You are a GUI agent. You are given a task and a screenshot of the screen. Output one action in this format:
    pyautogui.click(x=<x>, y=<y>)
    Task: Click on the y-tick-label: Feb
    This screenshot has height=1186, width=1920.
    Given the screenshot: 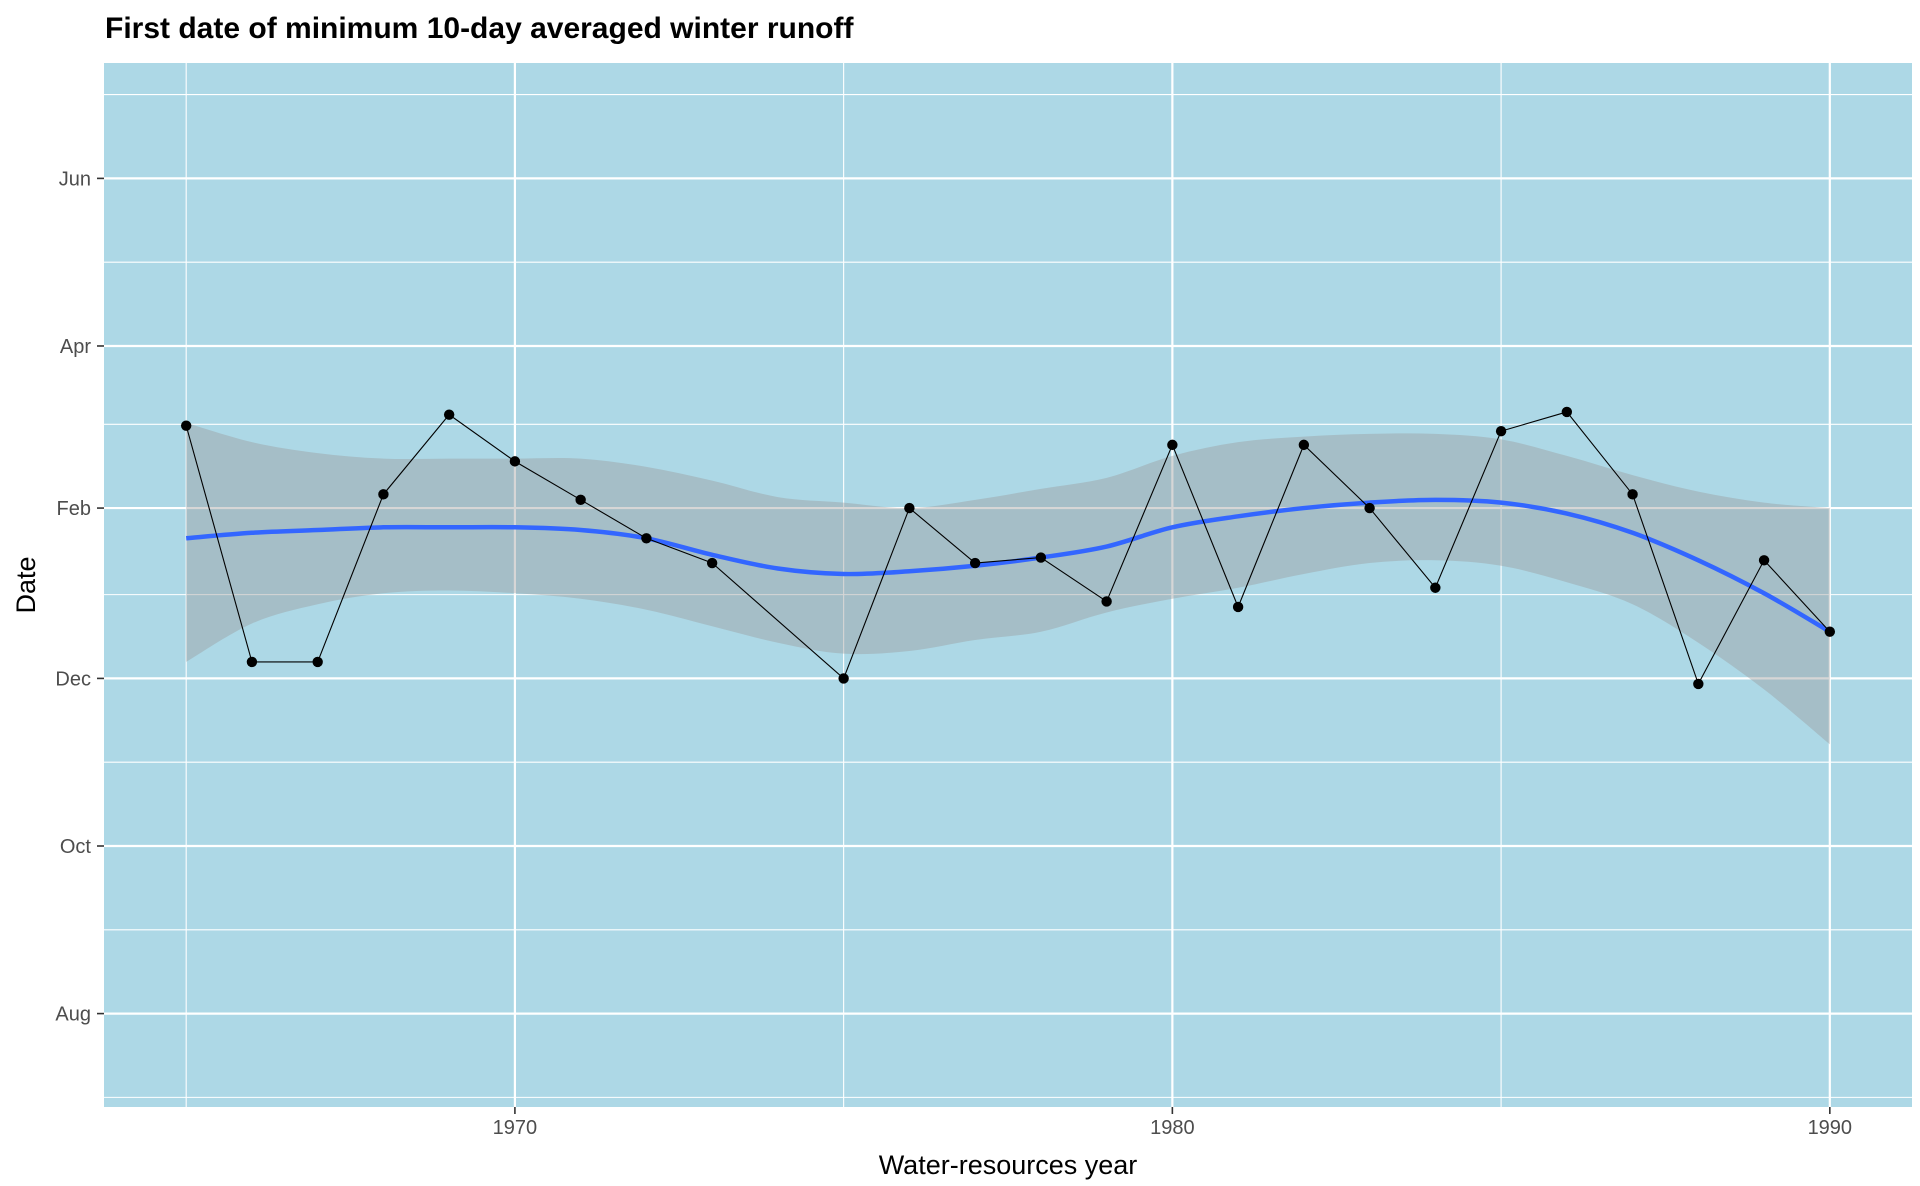 What is the action you would take?
    pyautogui.click(x=74, y=509)
    